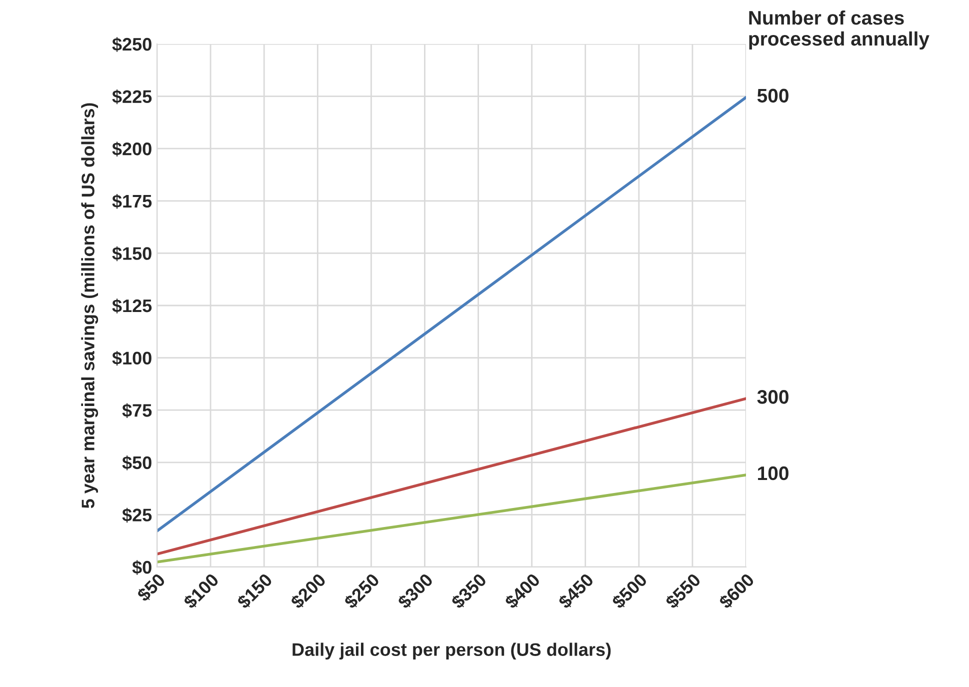 The width and height of the screenshot is (969, 687). I want to click on y-tick-label: $150, so click(132, 254).